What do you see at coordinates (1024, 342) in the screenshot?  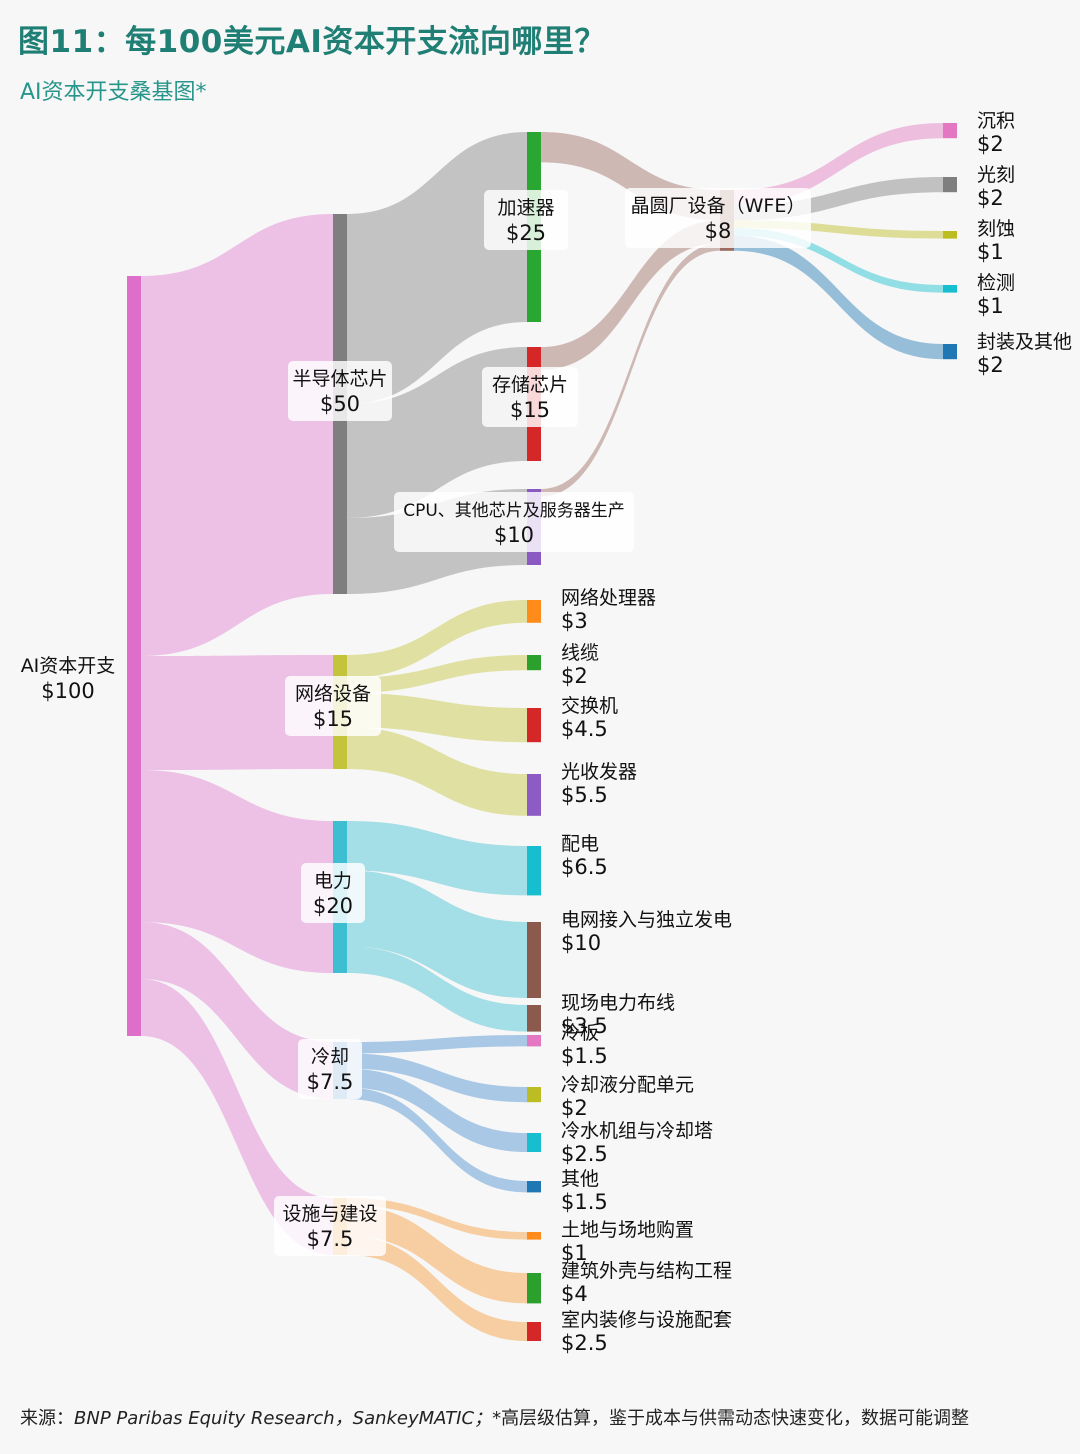 I see `node-name-pkg: 封装及其他` at bounding box center [1024, 342].